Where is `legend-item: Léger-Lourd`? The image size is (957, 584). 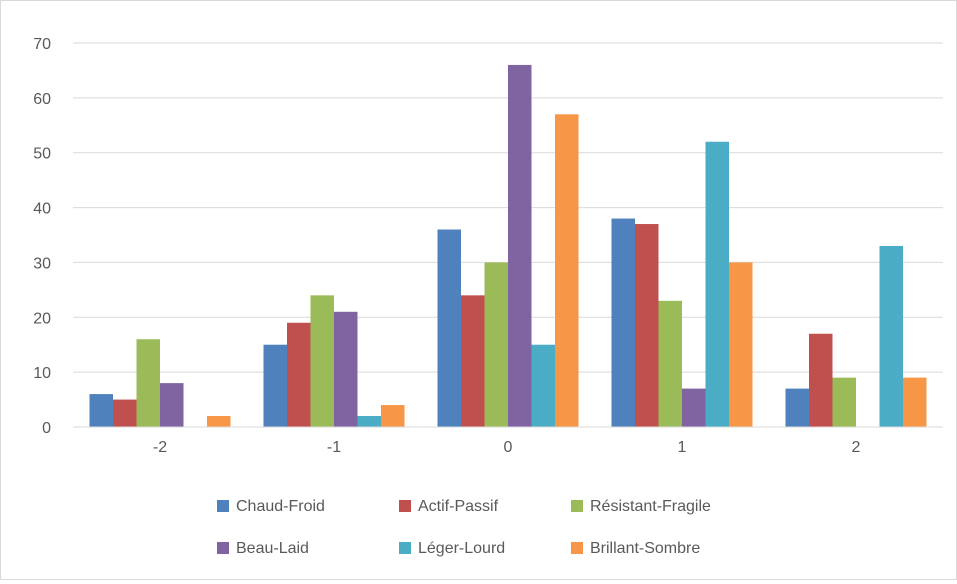 legend-item: Léger-Lourd is located at coordinates (452, 548).